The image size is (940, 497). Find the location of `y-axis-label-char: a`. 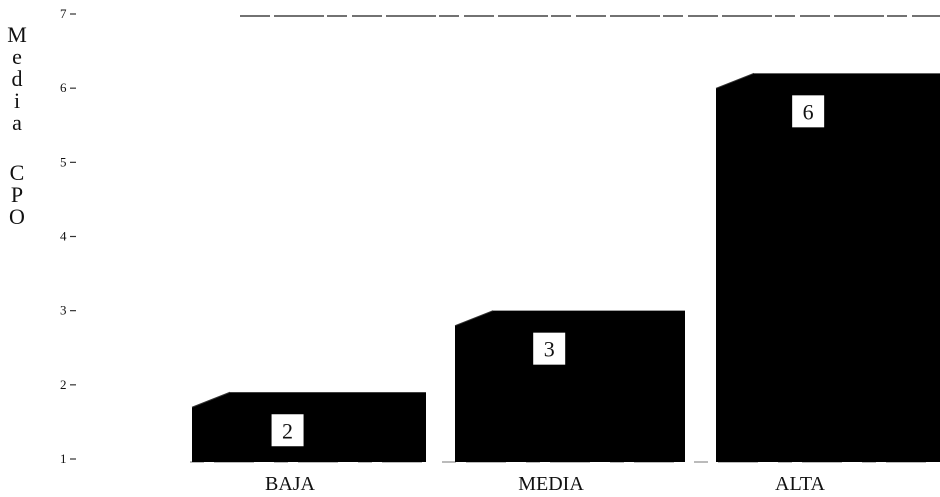

y-axis-label-char: a is located at coordinates (17, 122).